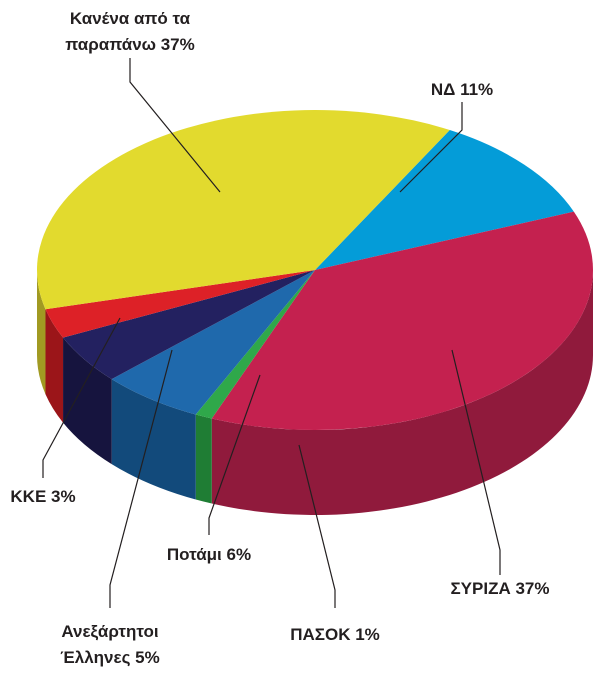  What do you see at coordinates (255, 344) in the screenshot?
I see `pie-slice-pasok` at bounding box center [255, 344].